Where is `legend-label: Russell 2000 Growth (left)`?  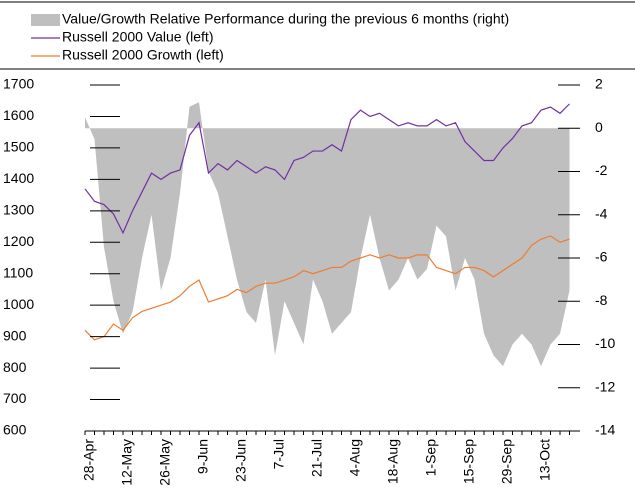 legend-label: Russell 2000 Growth (left) is located at coordinates (143, 55).